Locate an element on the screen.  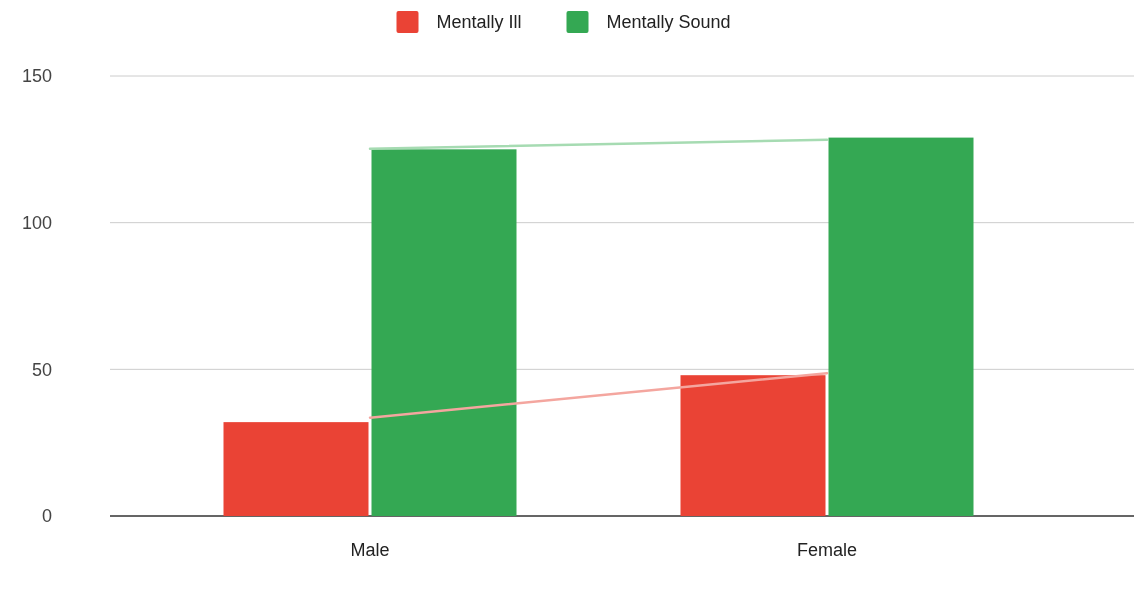
y-tick-label: 100 is located at coordinates (36, 222).